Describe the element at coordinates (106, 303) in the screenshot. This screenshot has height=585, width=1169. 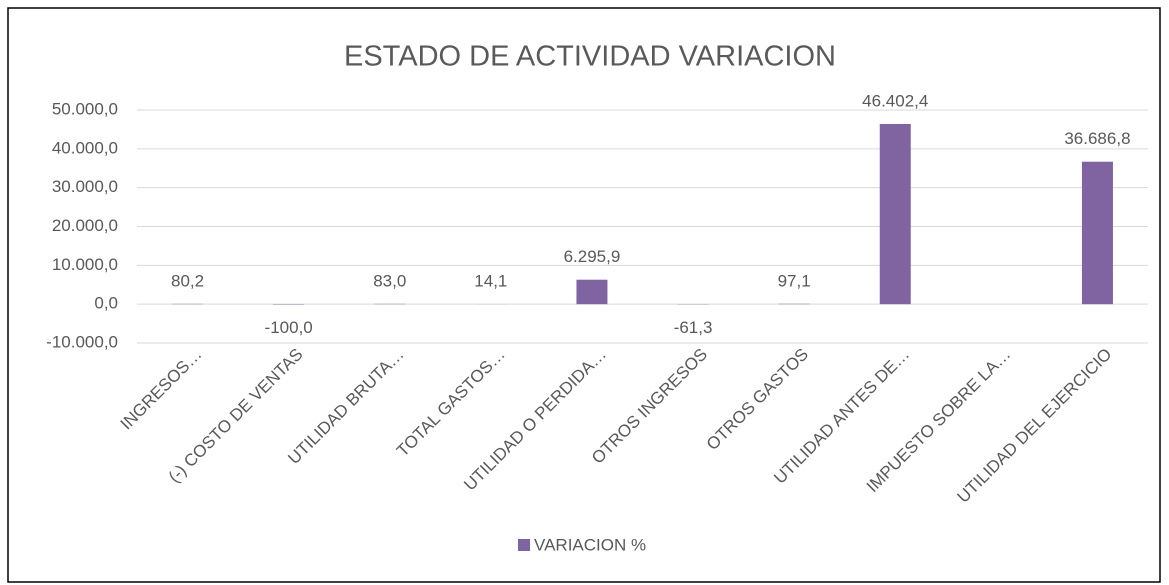
I see `y-tick-label: 0,0` at that location.